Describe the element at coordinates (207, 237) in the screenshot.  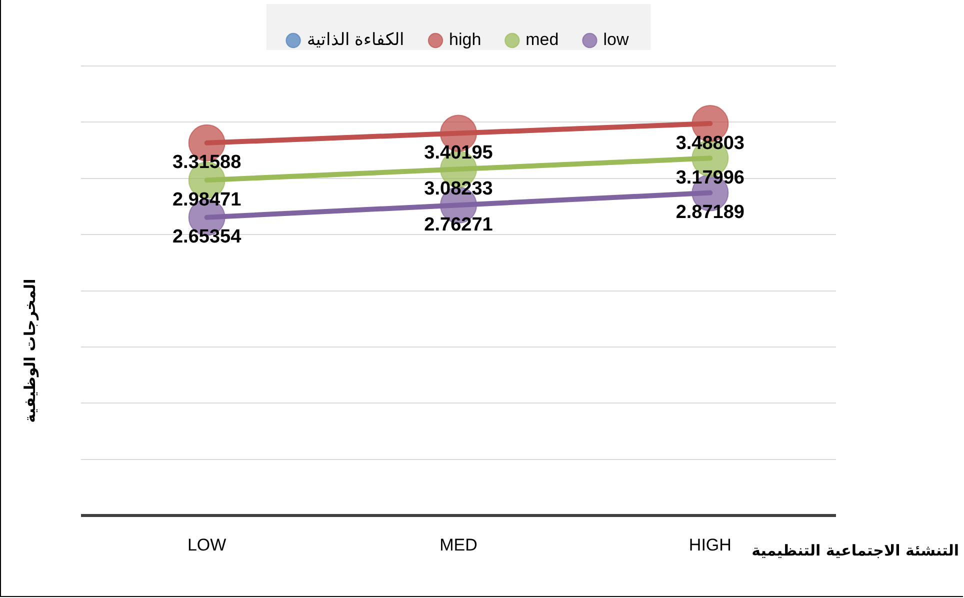
I see `data-label: 2.65354` at that location.